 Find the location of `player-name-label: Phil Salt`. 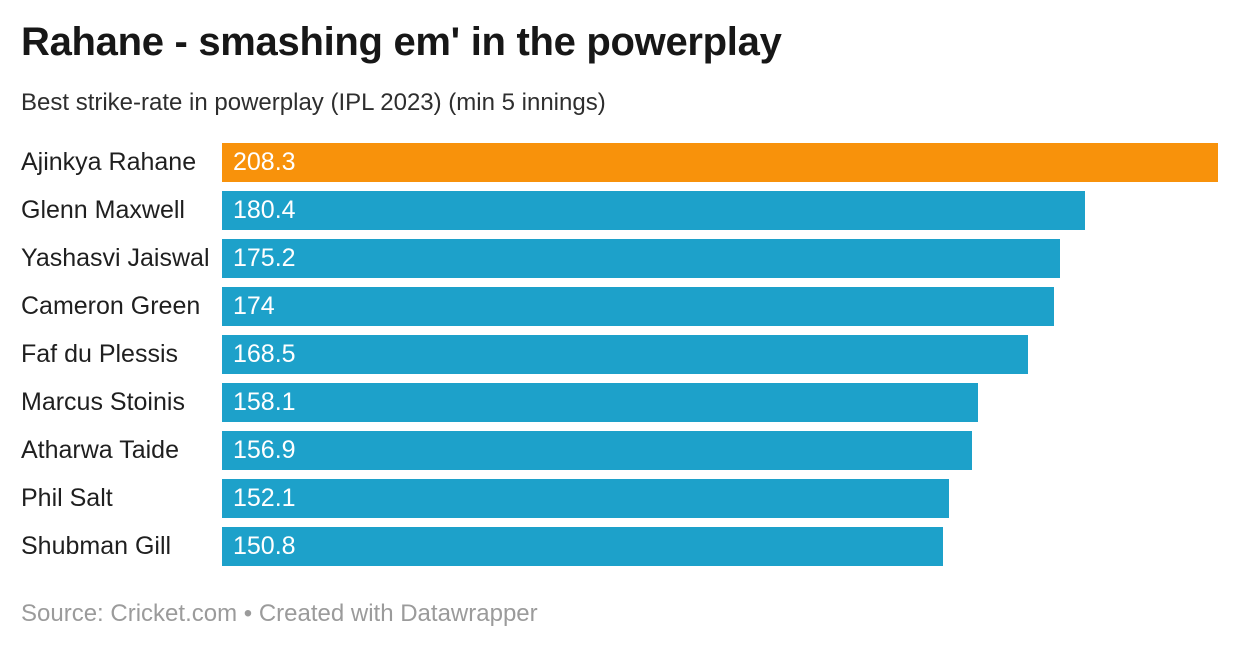

player-name-label: Phil Salt is located at coordinates (67, 498).